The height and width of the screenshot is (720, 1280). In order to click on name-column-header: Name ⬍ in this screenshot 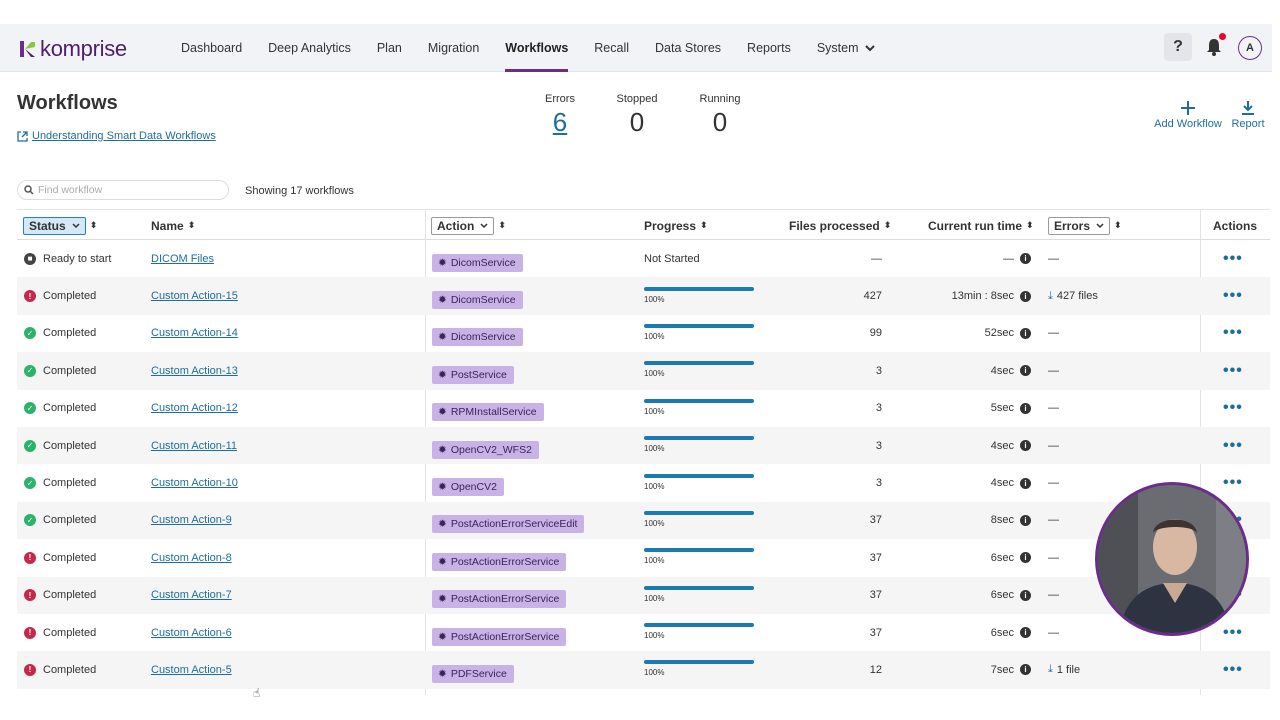, I will do `click(173, 225)`.